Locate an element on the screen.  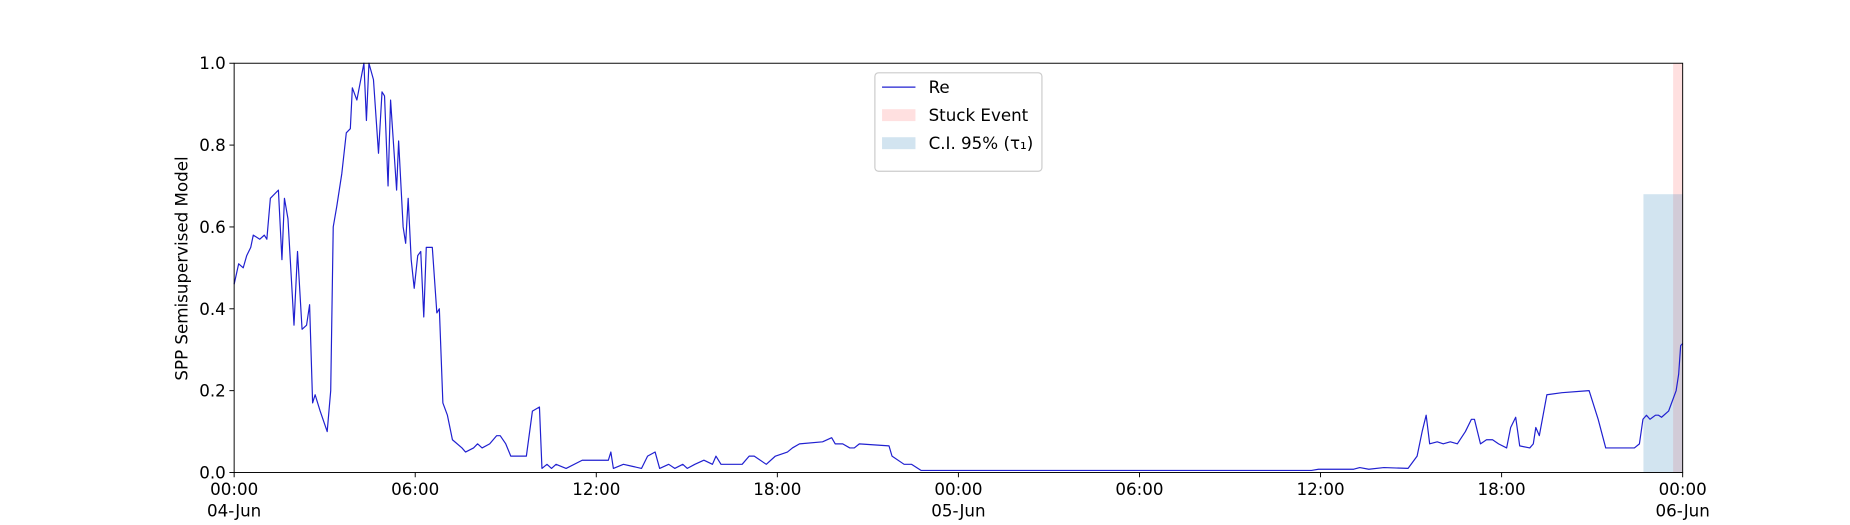
y-tick-label: 0.4 is located at coordinates (212, 309).